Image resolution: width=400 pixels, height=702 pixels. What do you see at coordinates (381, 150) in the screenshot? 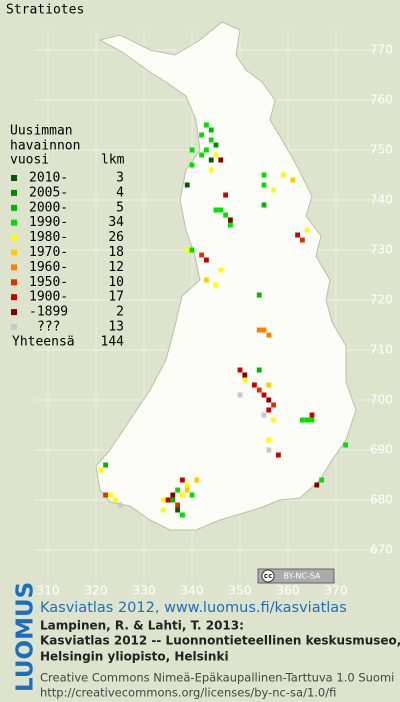
I see `y-tick-label: 750` at bounding box center [381, 150].